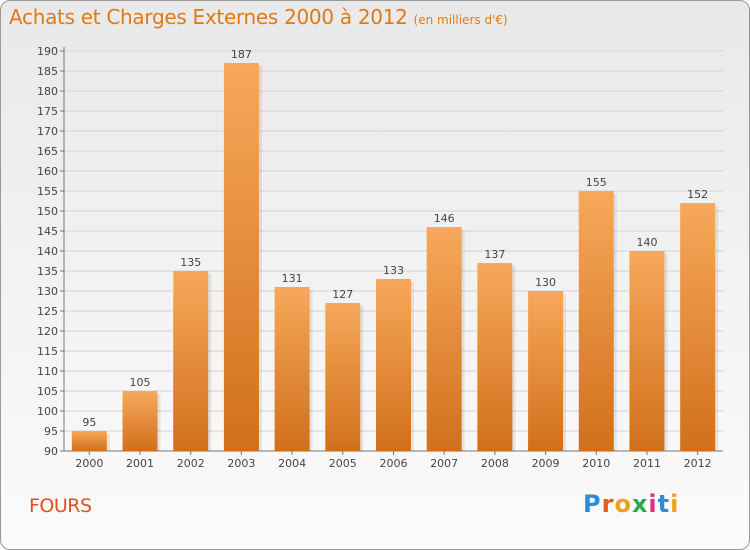 This screenshot has width=750, height=550. Describe the element at coordinates (292, 463) in the screenshot. I see `x-tick-label: 2004` at that location.